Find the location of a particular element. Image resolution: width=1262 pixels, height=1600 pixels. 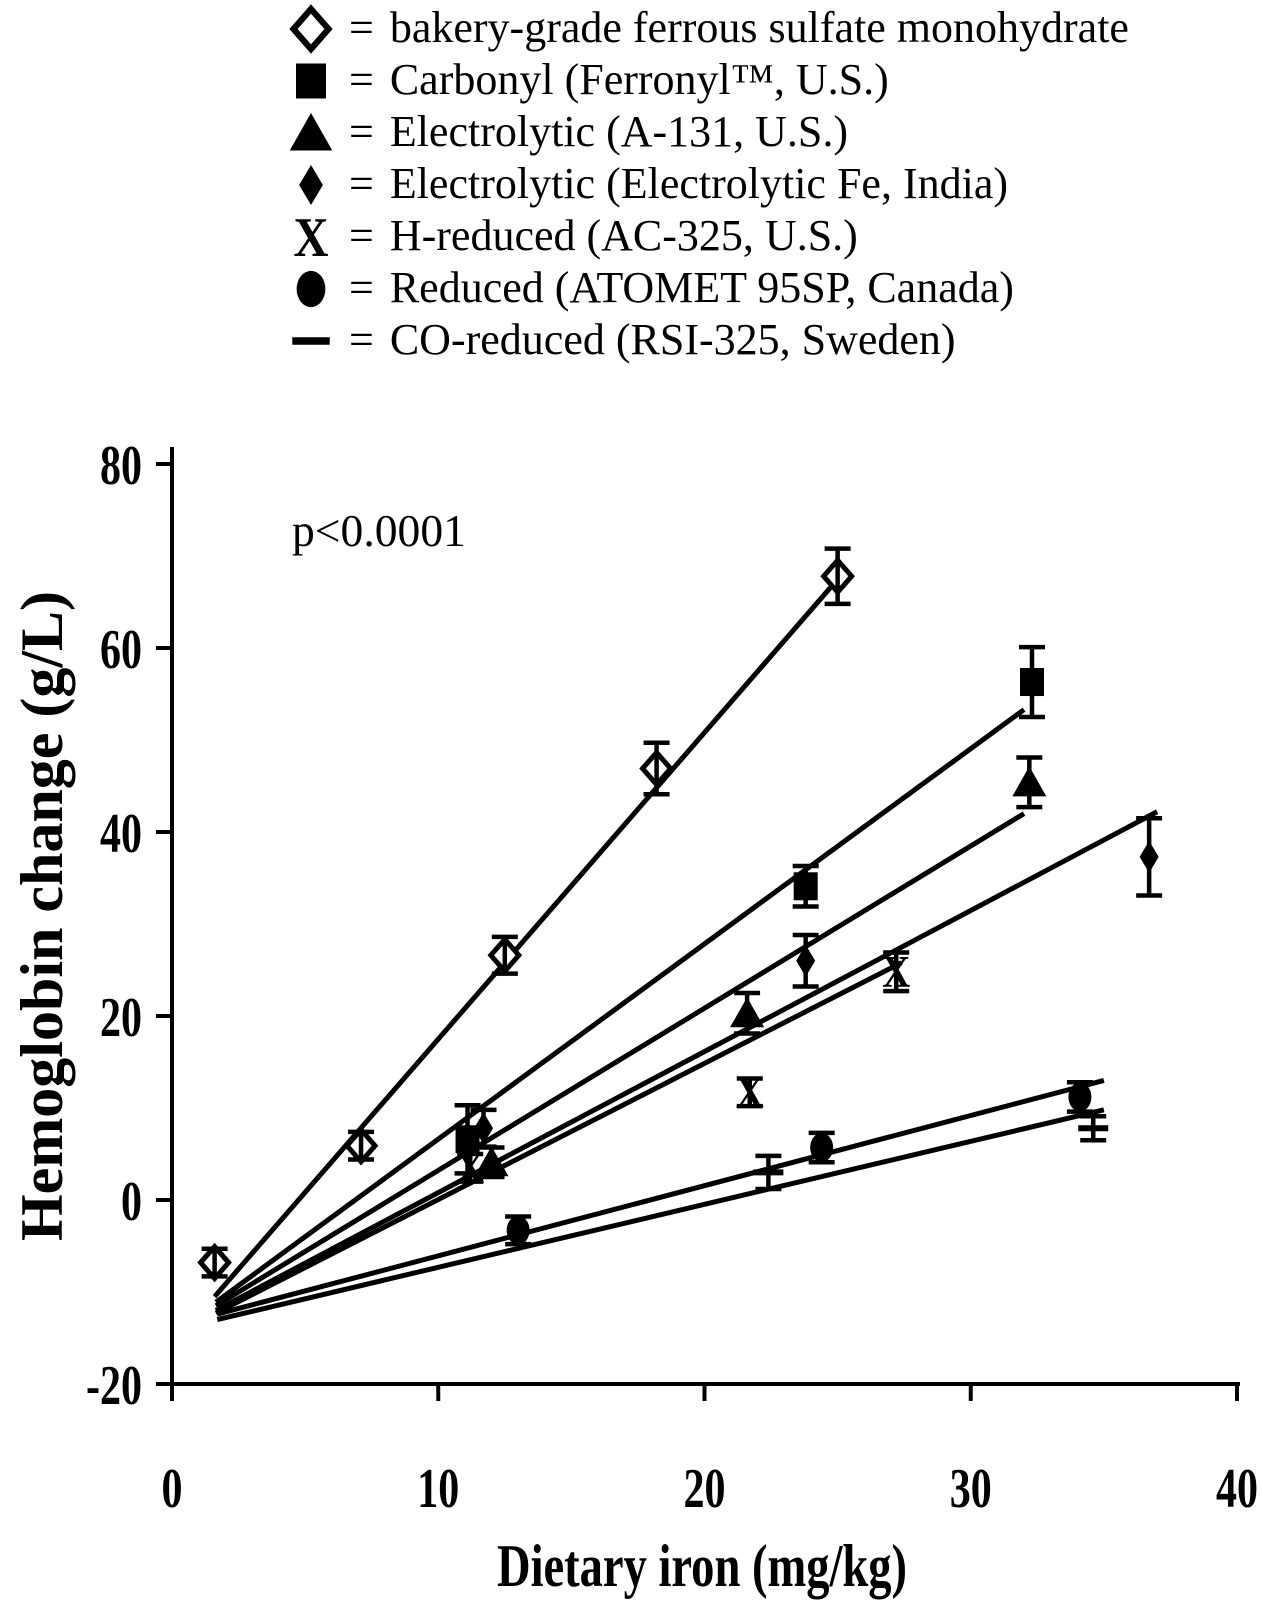

legend-item-label: Electrolytic (Electrolytic Fe, India) is located at coordinates (699, 183).